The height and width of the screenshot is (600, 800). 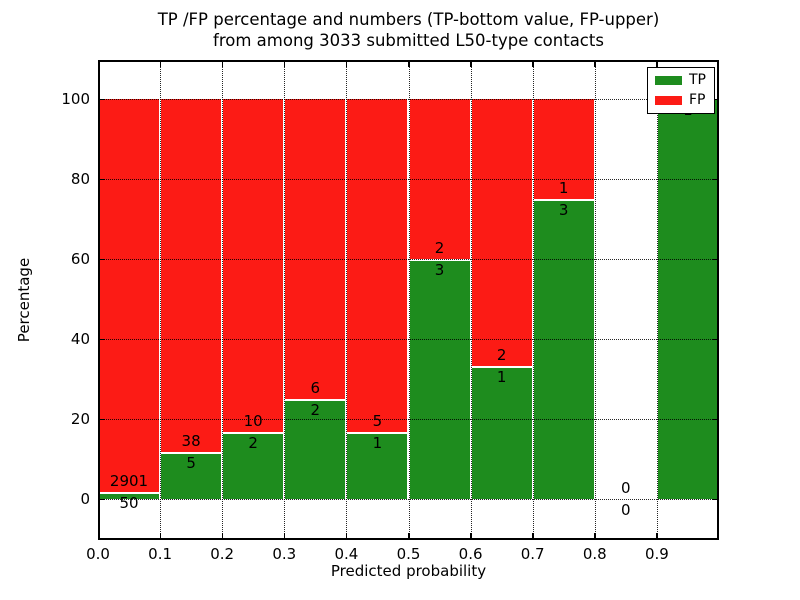 I want to click on fp-legend-swatch, so click(x=668, y=100).